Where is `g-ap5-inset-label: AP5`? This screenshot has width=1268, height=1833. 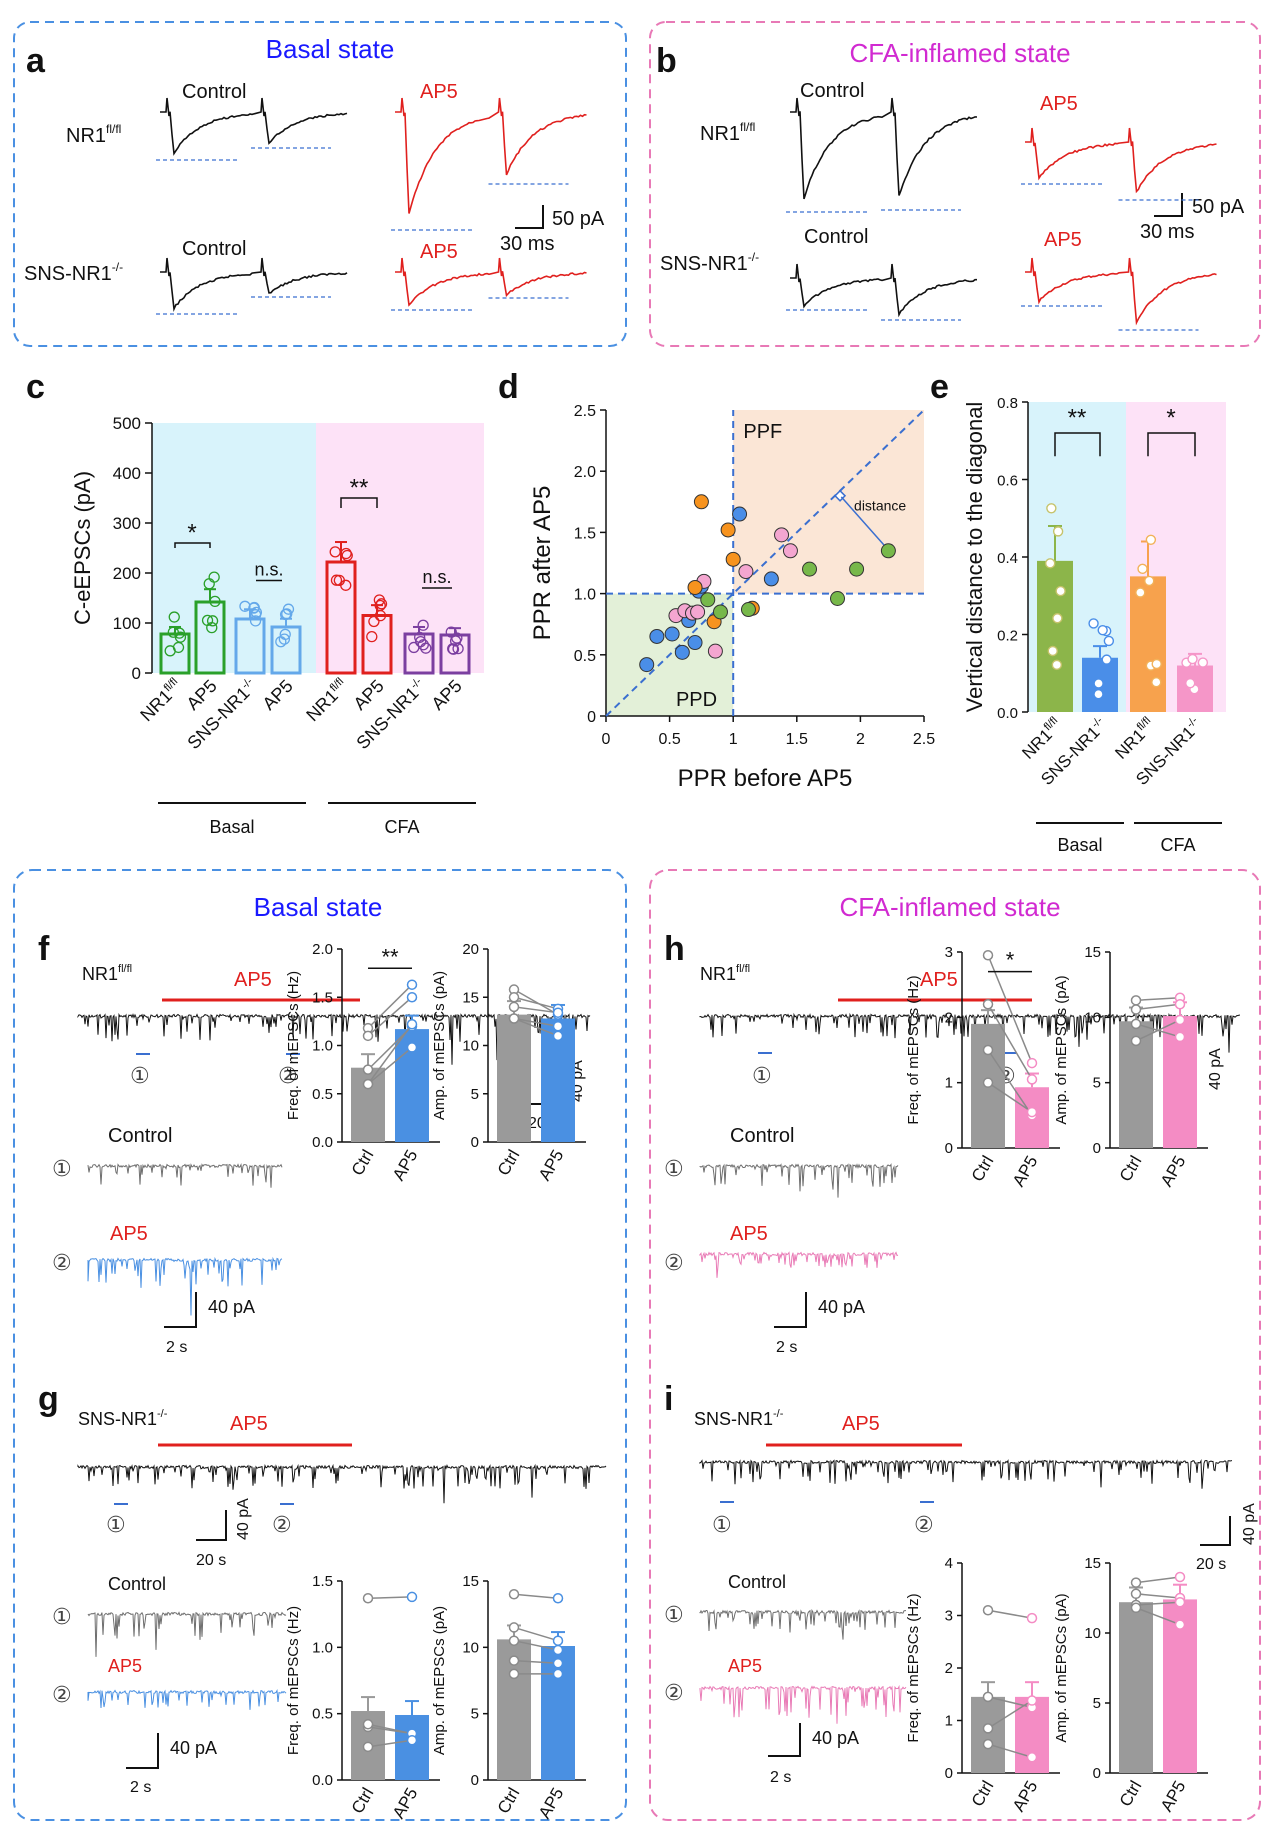 g-ap5-inset-label: AP5 is located at coordinates (125, 1666).